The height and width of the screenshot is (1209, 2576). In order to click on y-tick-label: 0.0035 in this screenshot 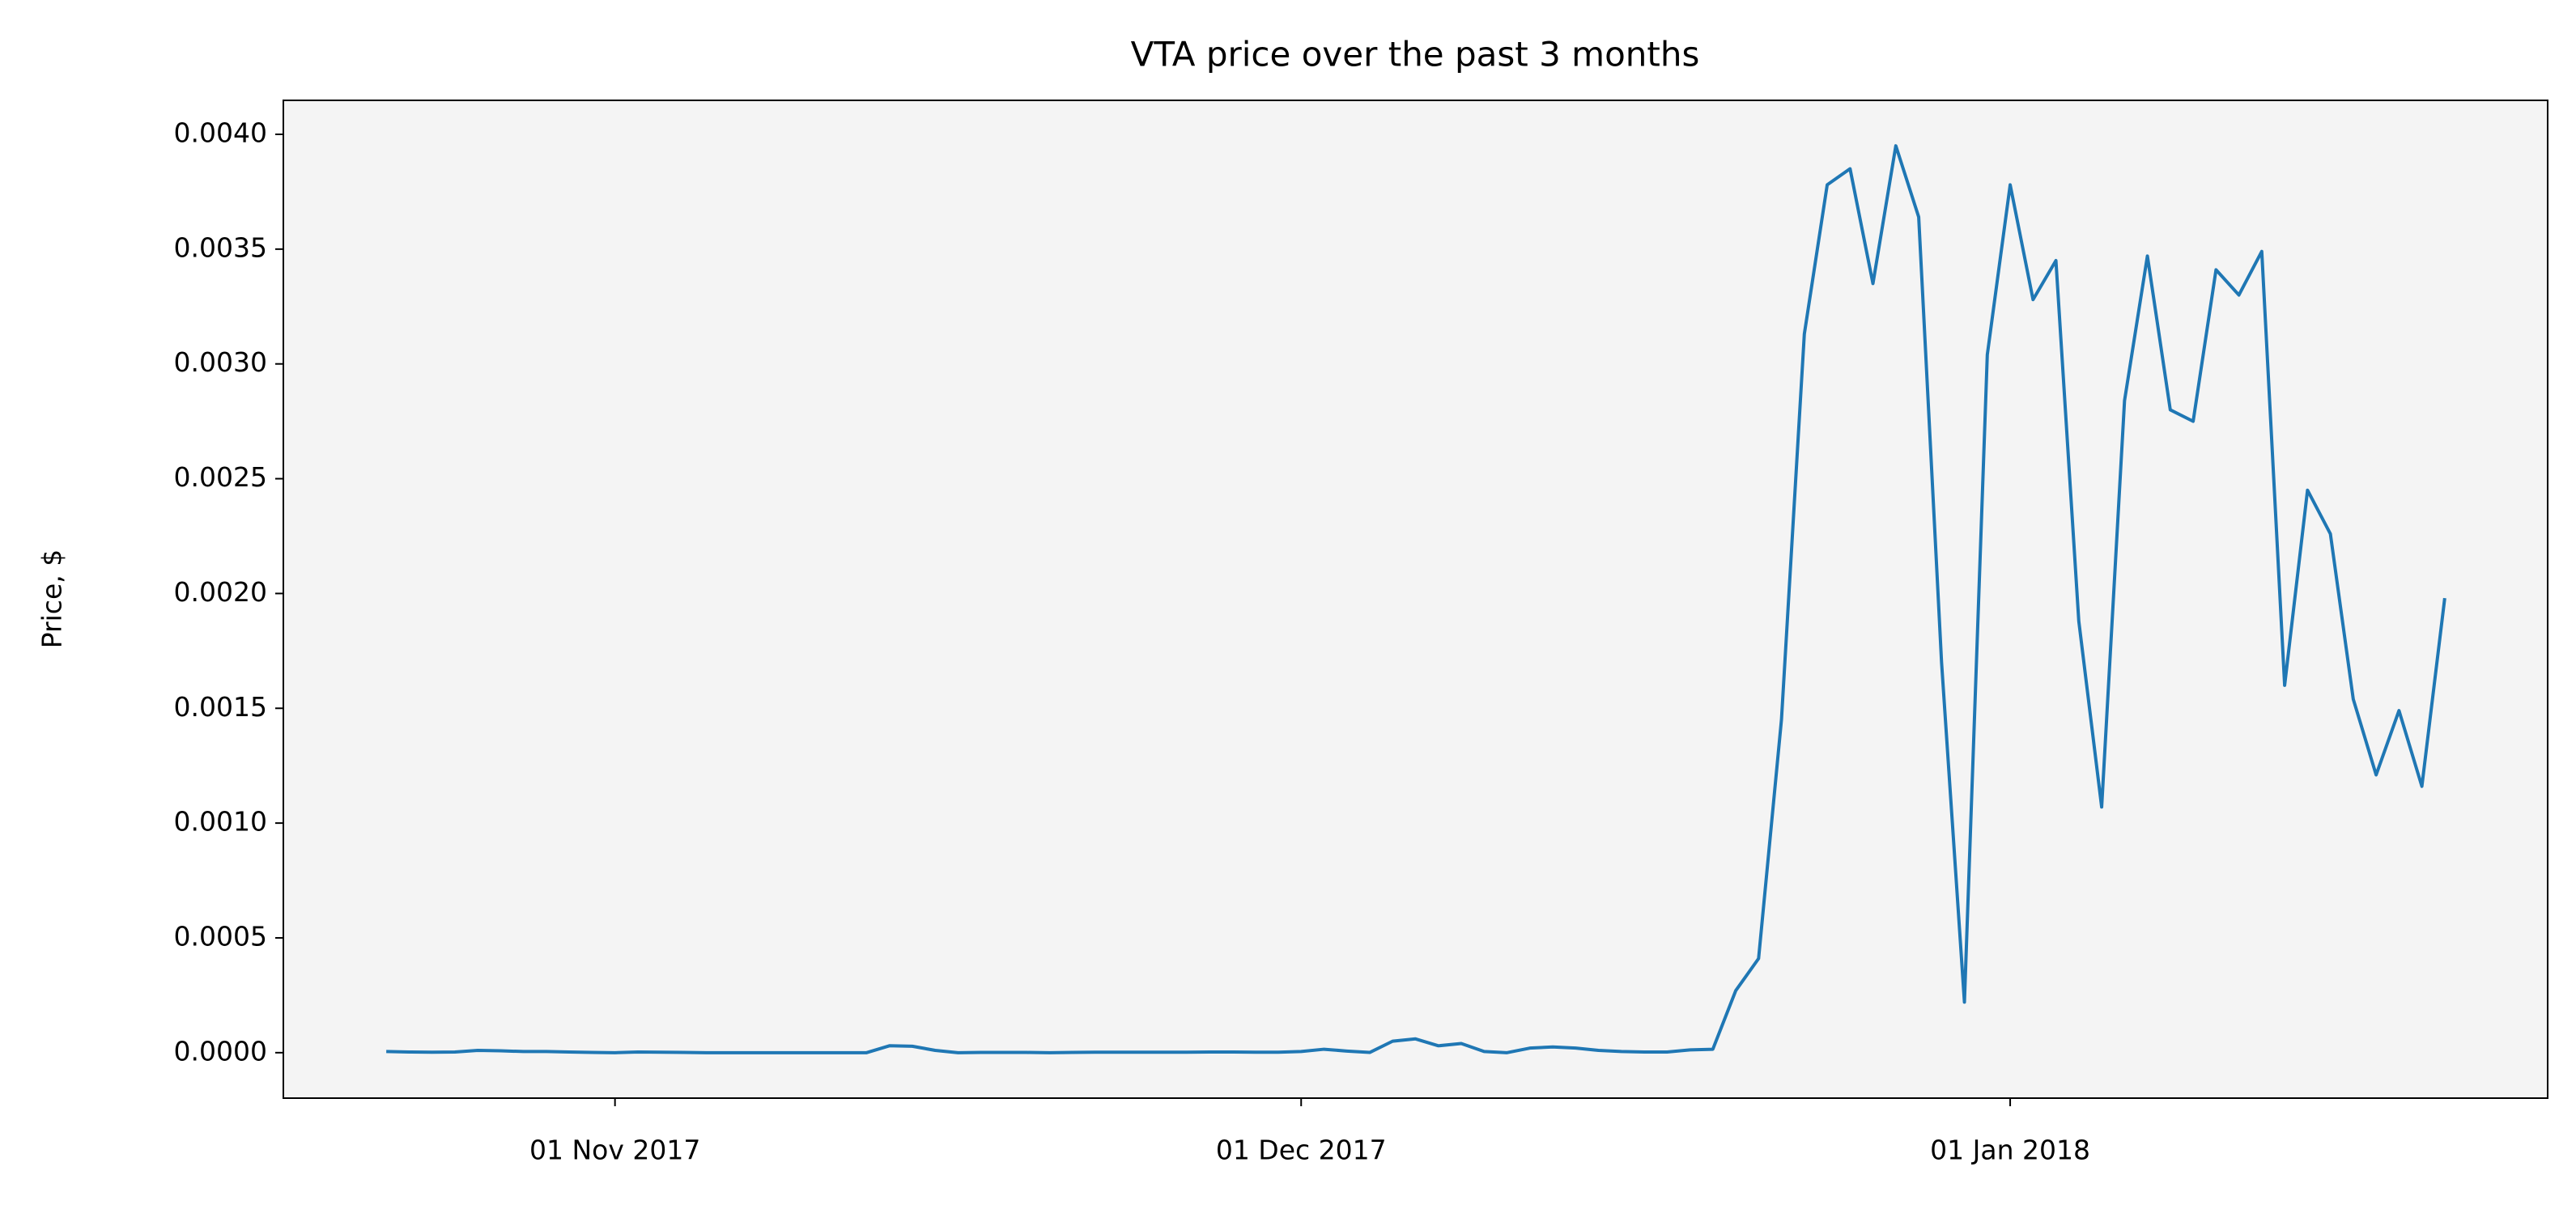, I will do `click(220, 247)`.